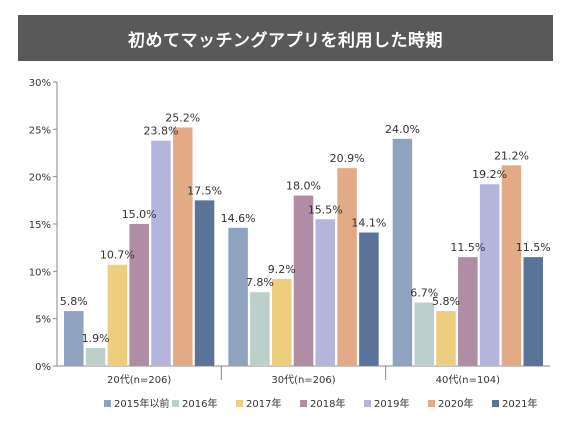 The width and height of the screenshot is (570, 426). I want to click on data-label: 10.7%, so click(117, 255).